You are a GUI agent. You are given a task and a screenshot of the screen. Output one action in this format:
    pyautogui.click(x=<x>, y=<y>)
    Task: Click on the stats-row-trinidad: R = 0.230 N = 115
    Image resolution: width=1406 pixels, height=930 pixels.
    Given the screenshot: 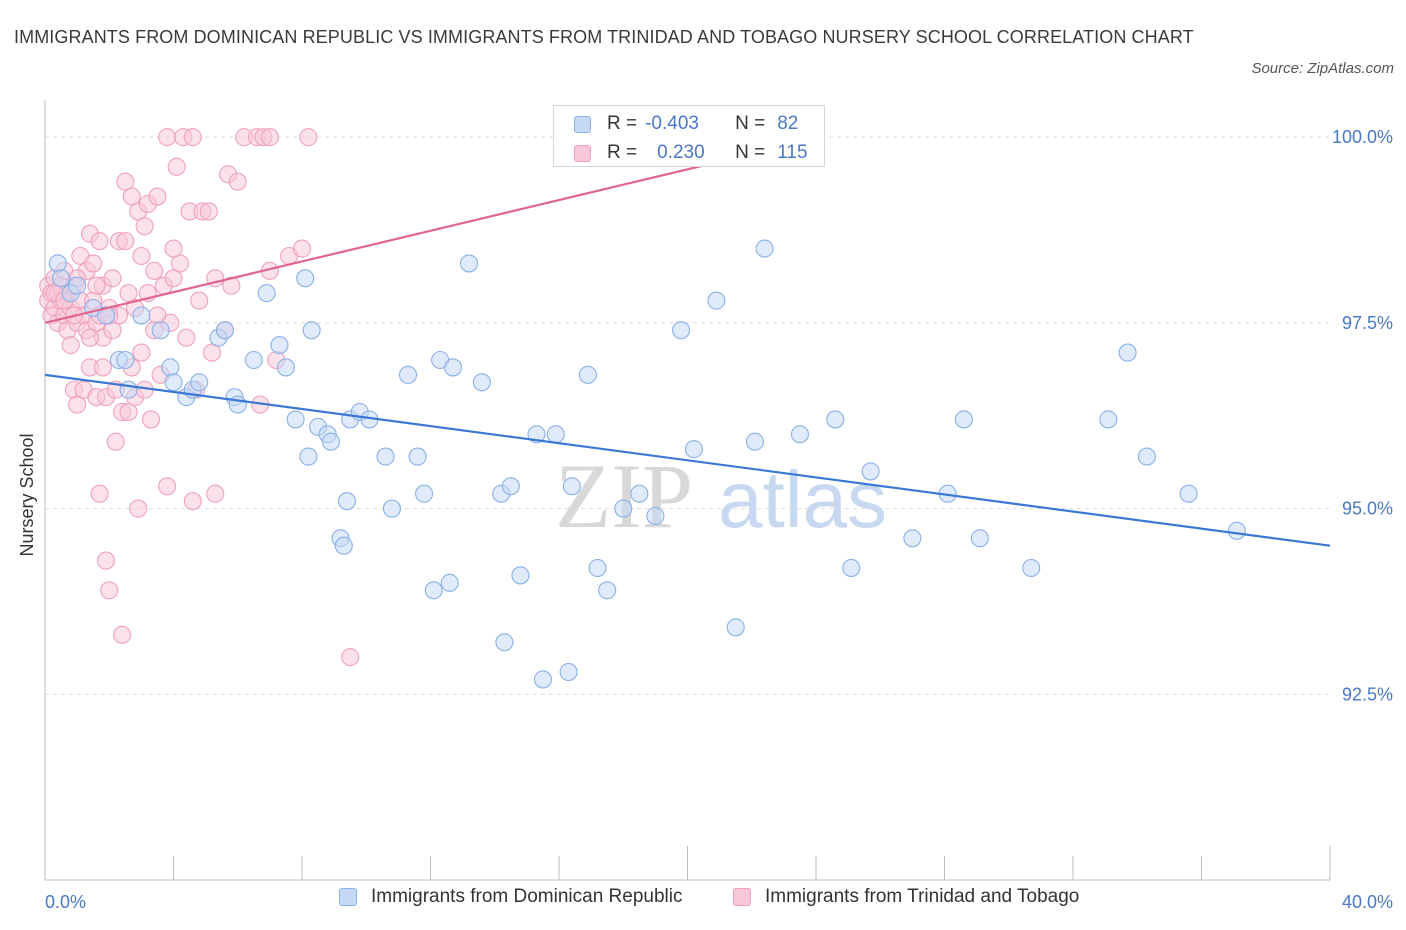 What is the action you would take?
    pyautogui.click(x=691, y=153)
    